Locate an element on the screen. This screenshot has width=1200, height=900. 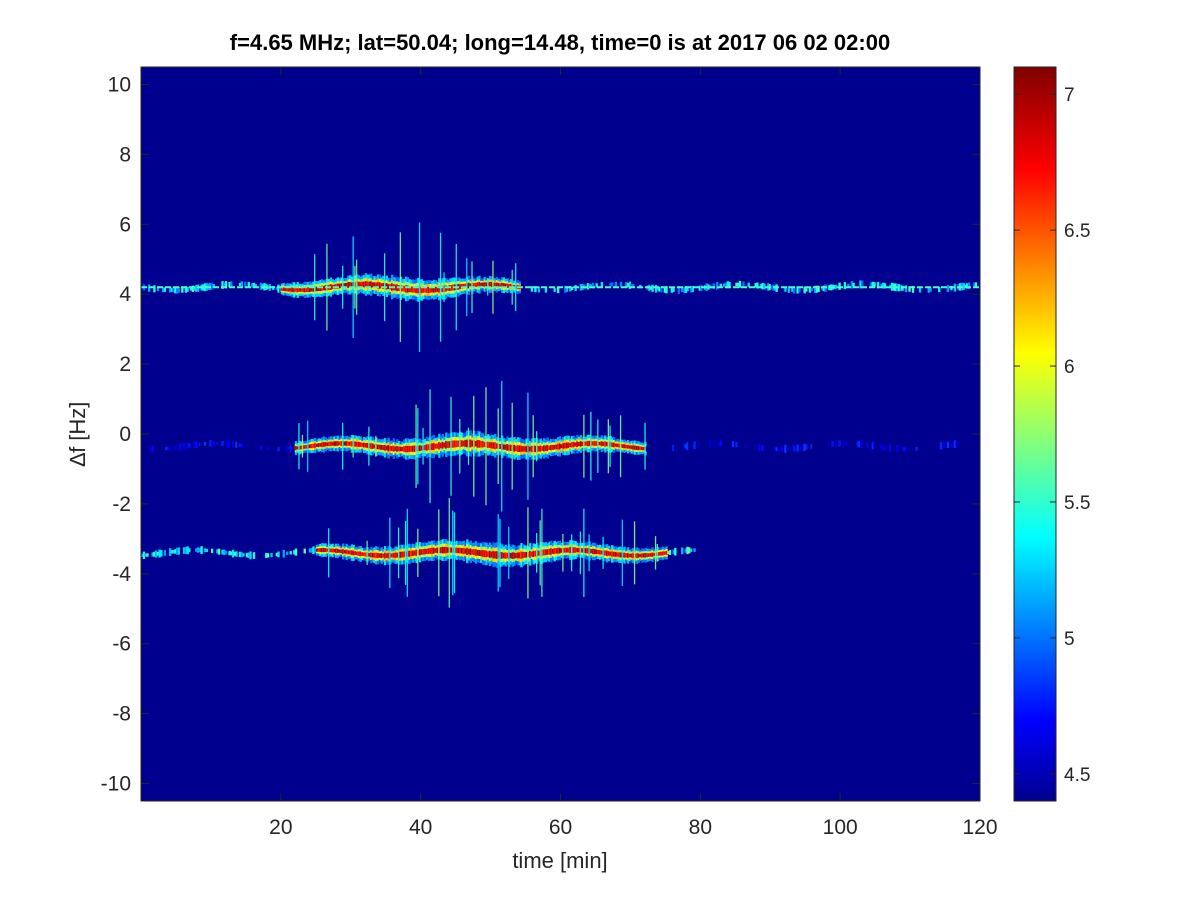
colorbar-ticks: 7 6.5 6 5.5 5 4.5 is located at coordinates (1052, 435).